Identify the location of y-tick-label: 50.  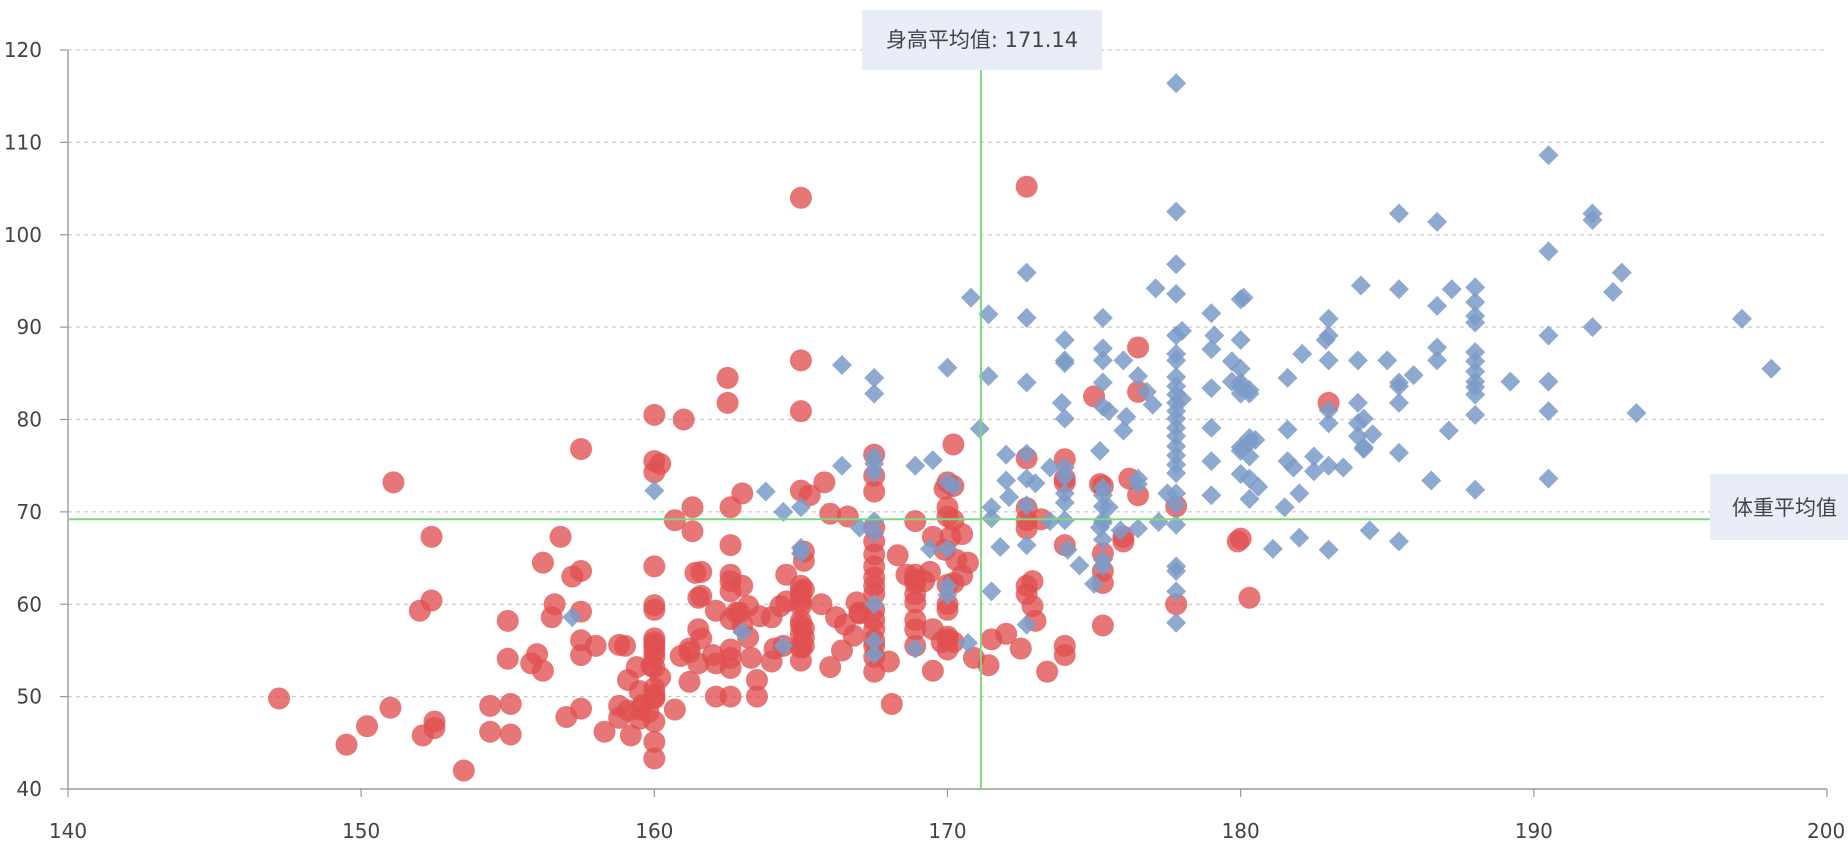
(29, 697).